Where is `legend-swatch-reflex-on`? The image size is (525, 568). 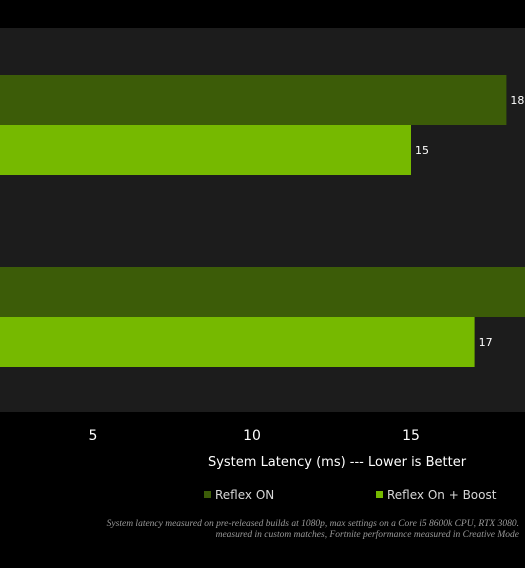
legend-swatch-reflex-on is located at coordinates (207, 494).